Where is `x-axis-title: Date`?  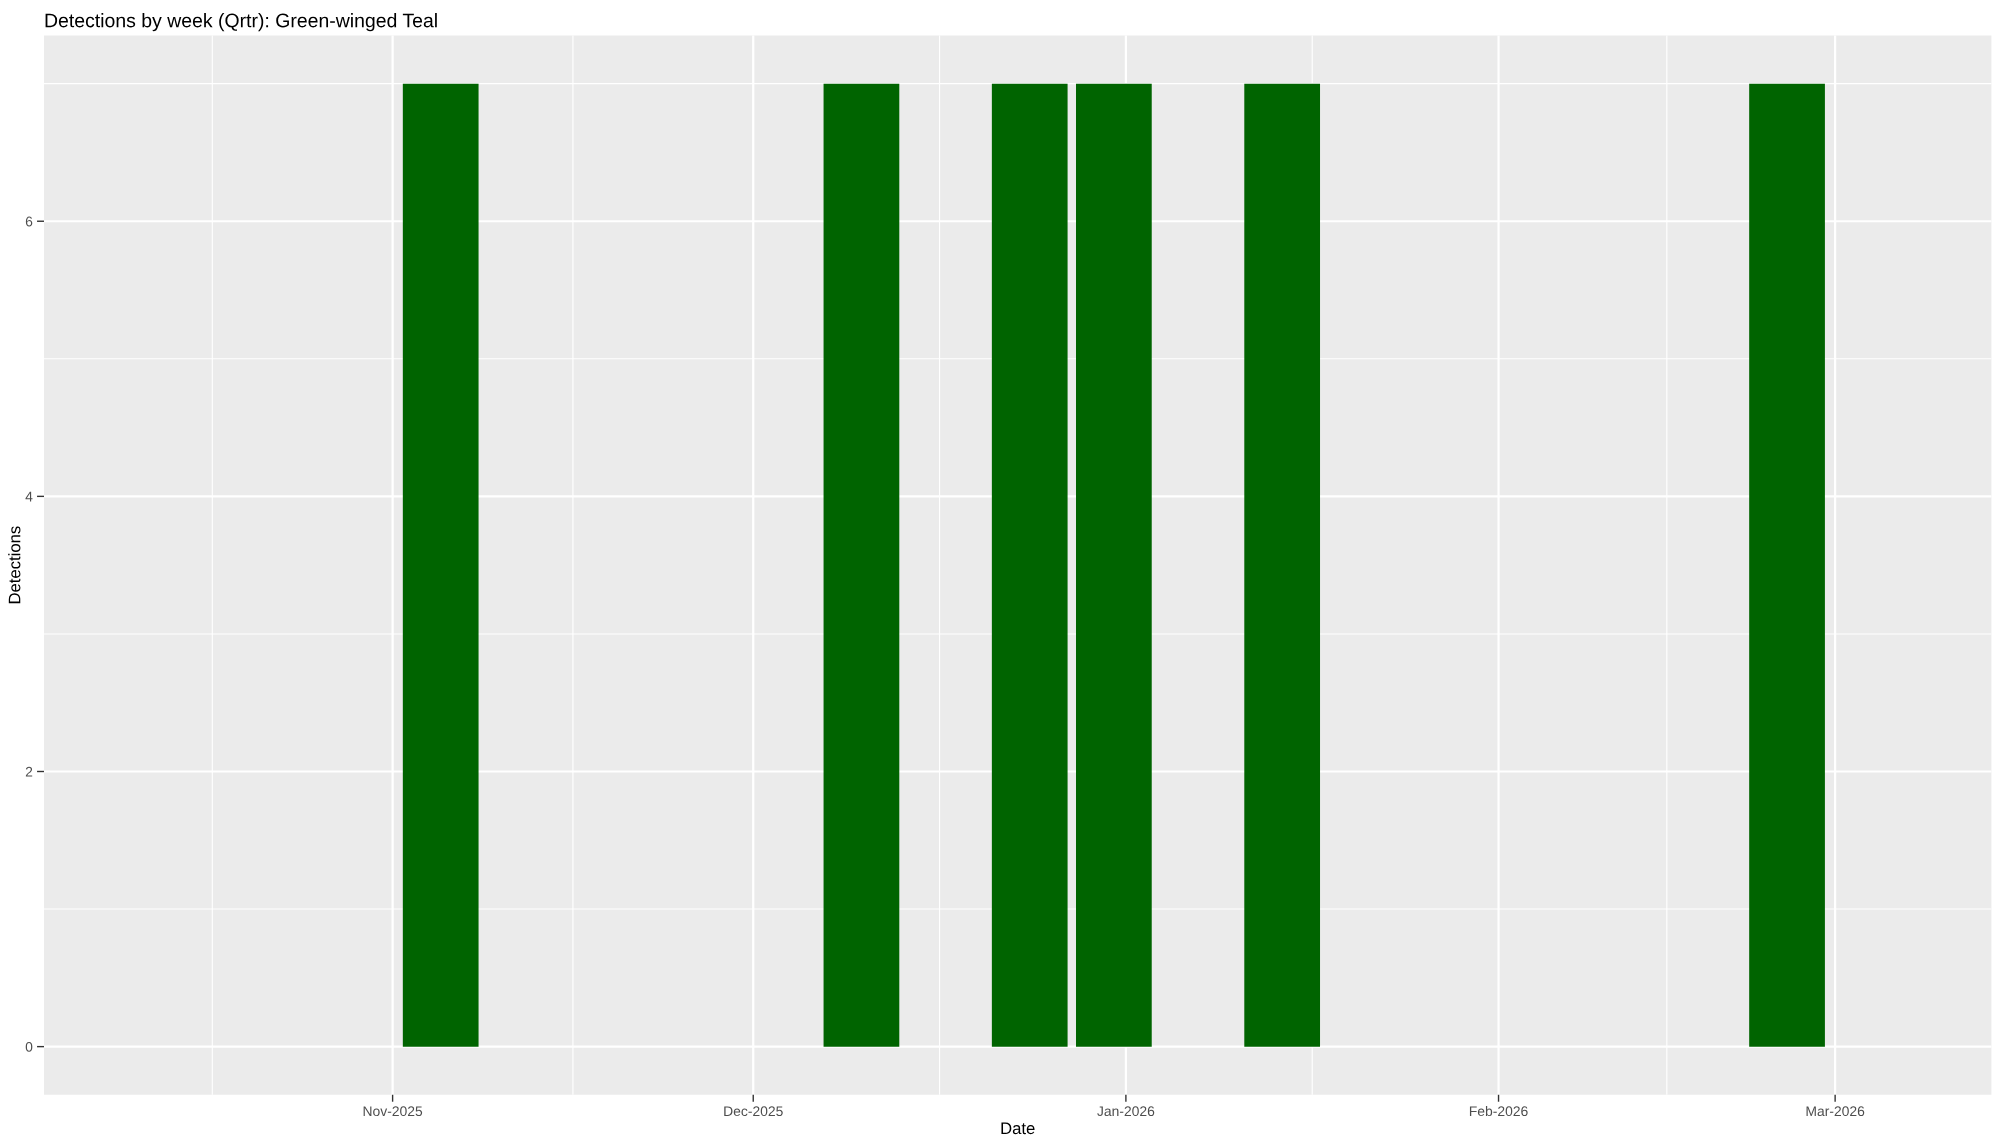 x-axis-title: Date is located at coordinates (1018, 1128).